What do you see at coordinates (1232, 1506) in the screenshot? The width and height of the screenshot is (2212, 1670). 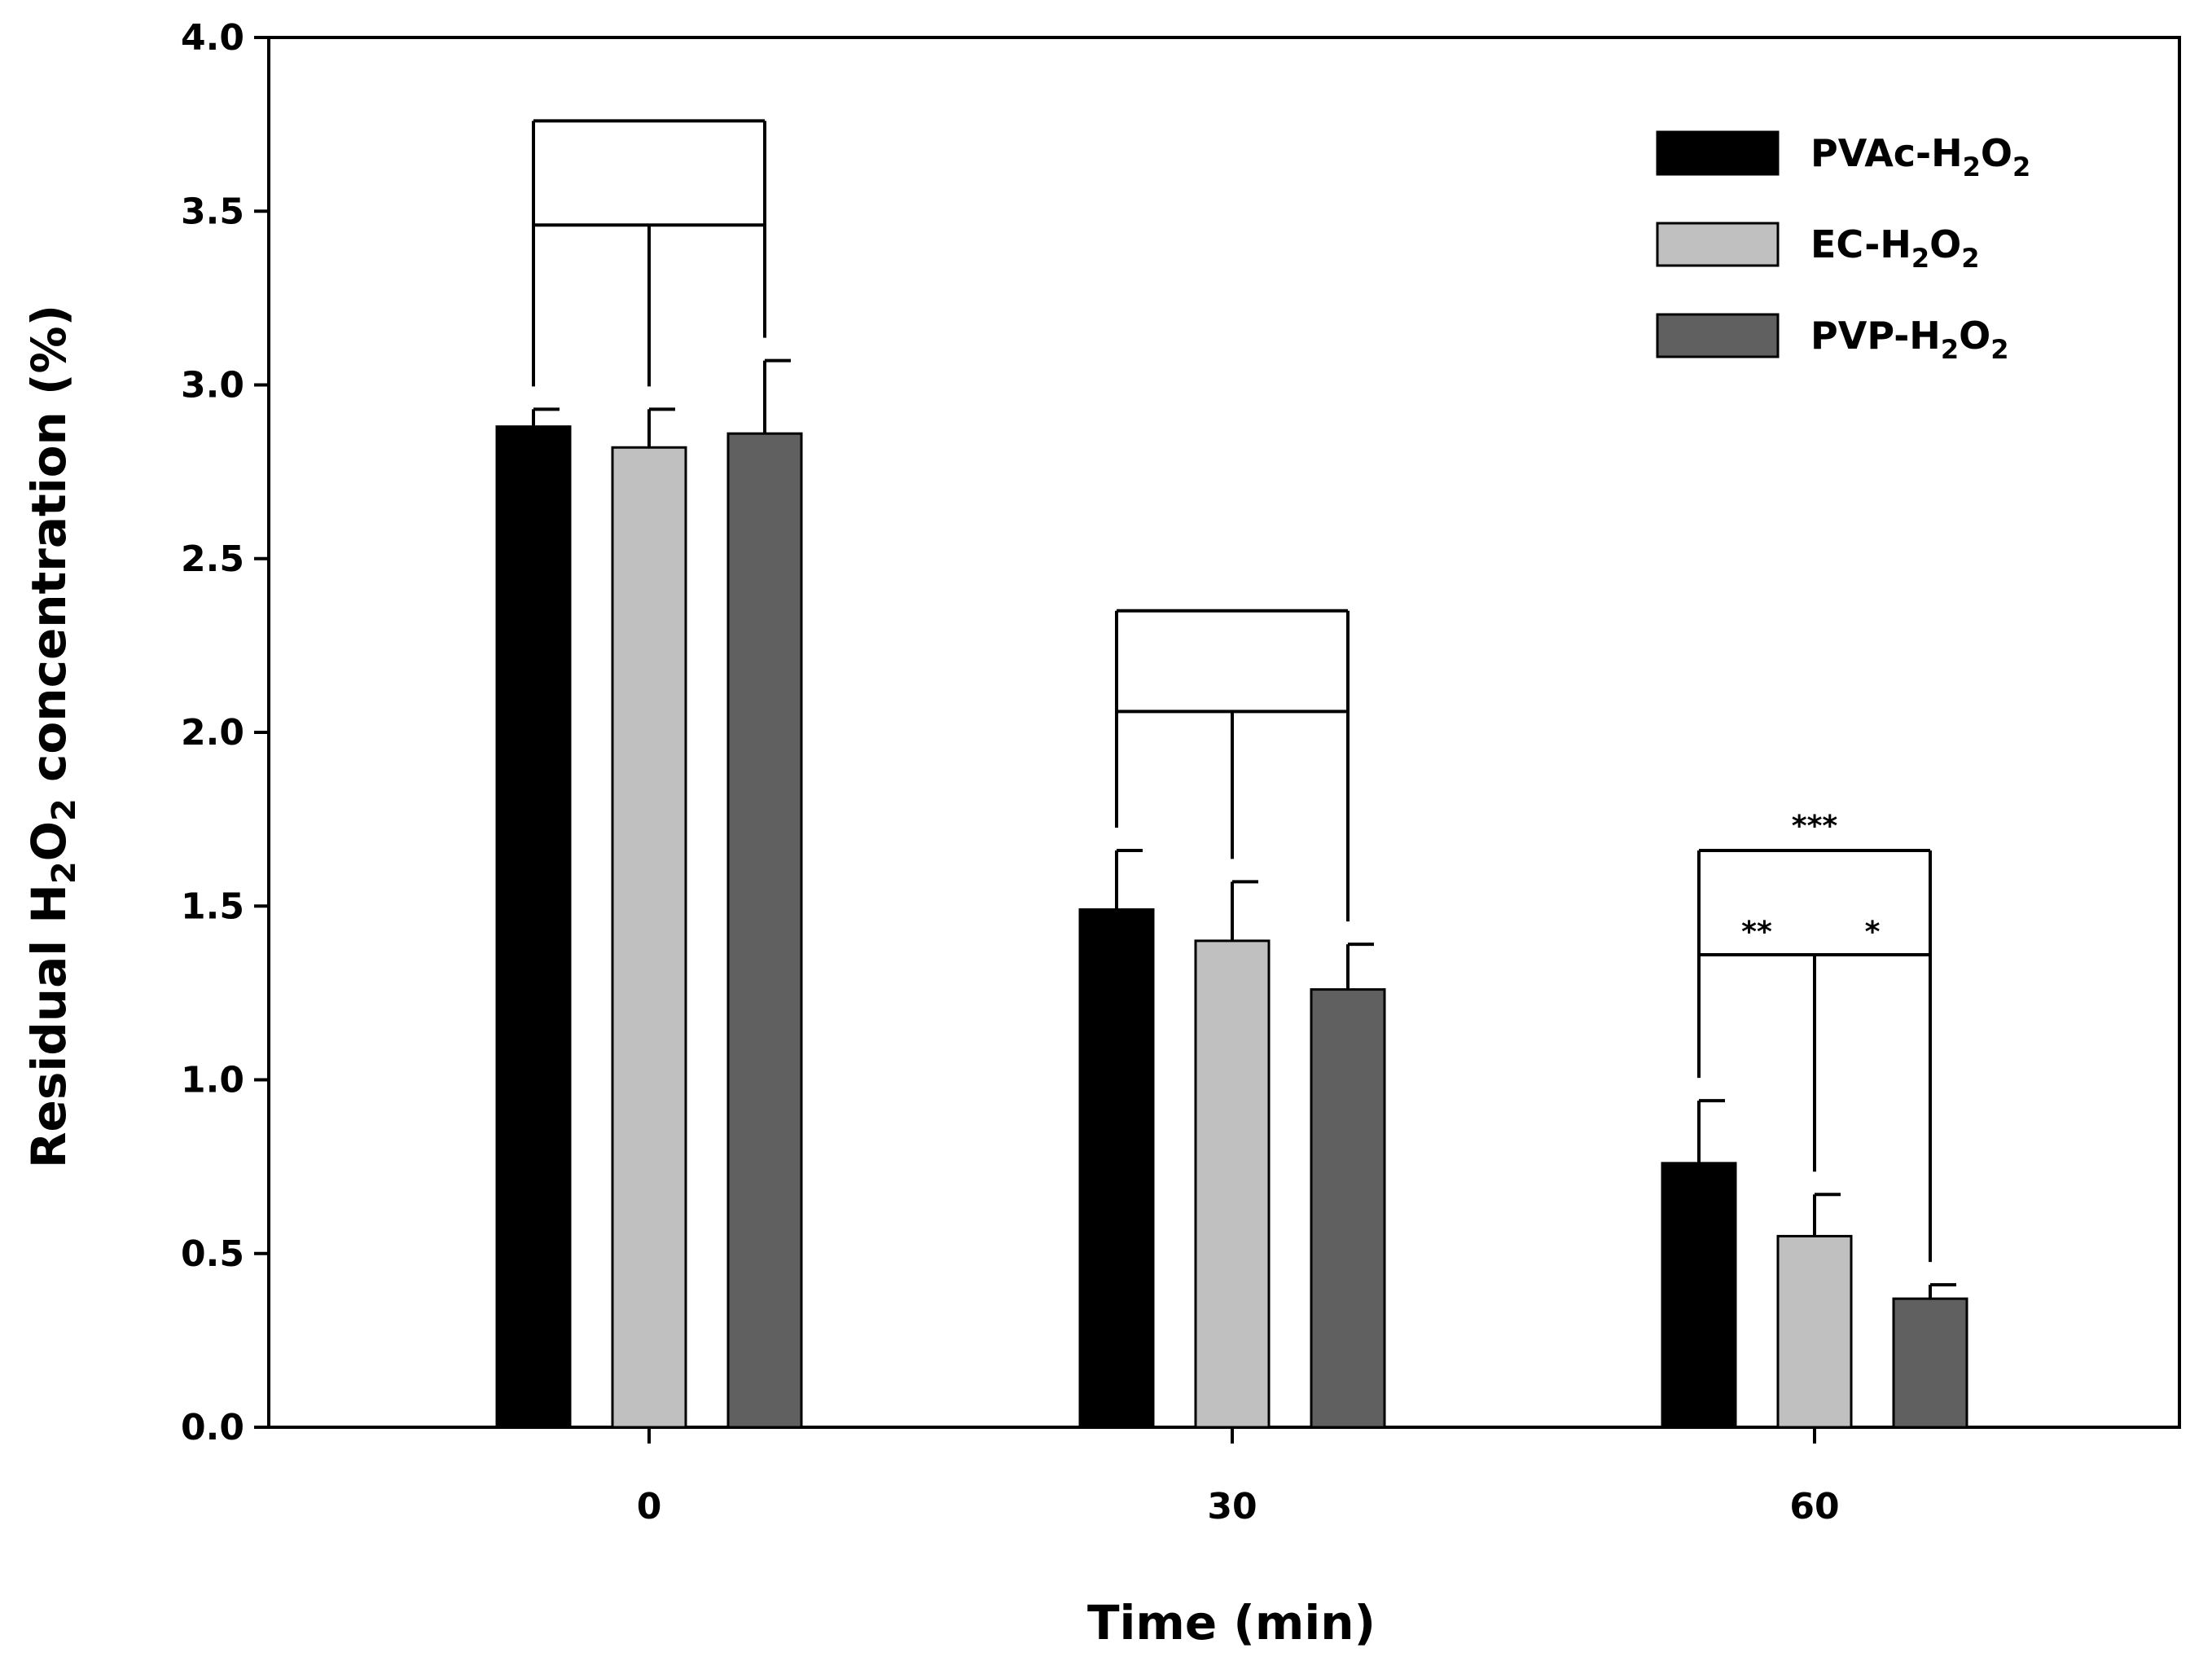 I see `x-tick-label-1: 30` at bounding box center [1232, 1506].